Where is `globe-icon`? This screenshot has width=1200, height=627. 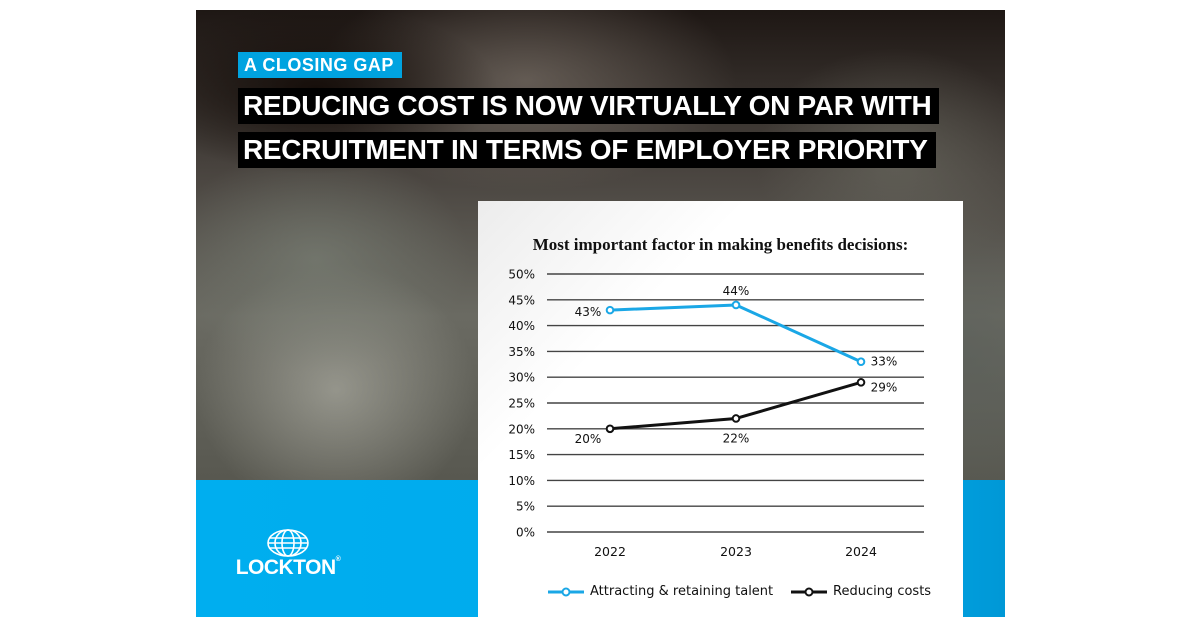 globe-icon is located at coordinates (288, 543).